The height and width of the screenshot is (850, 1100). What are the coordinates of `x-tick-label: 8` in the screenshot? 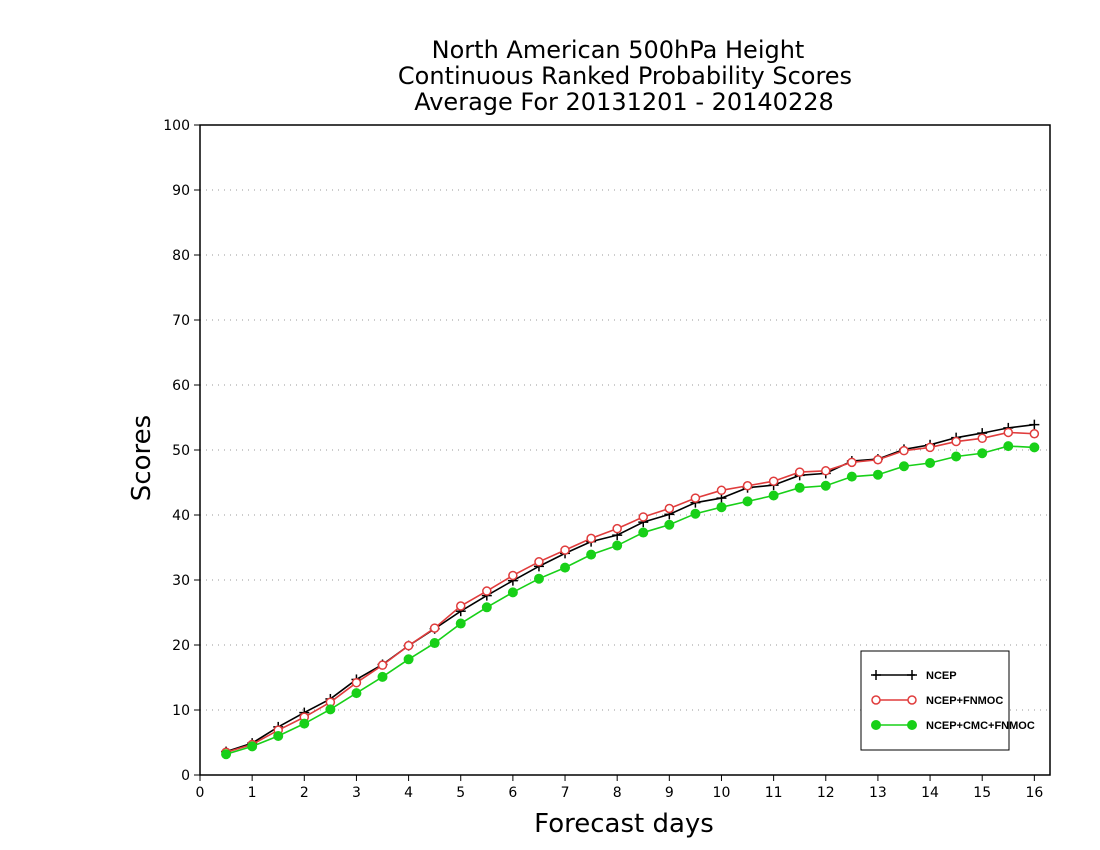 It's located at (617, 793).